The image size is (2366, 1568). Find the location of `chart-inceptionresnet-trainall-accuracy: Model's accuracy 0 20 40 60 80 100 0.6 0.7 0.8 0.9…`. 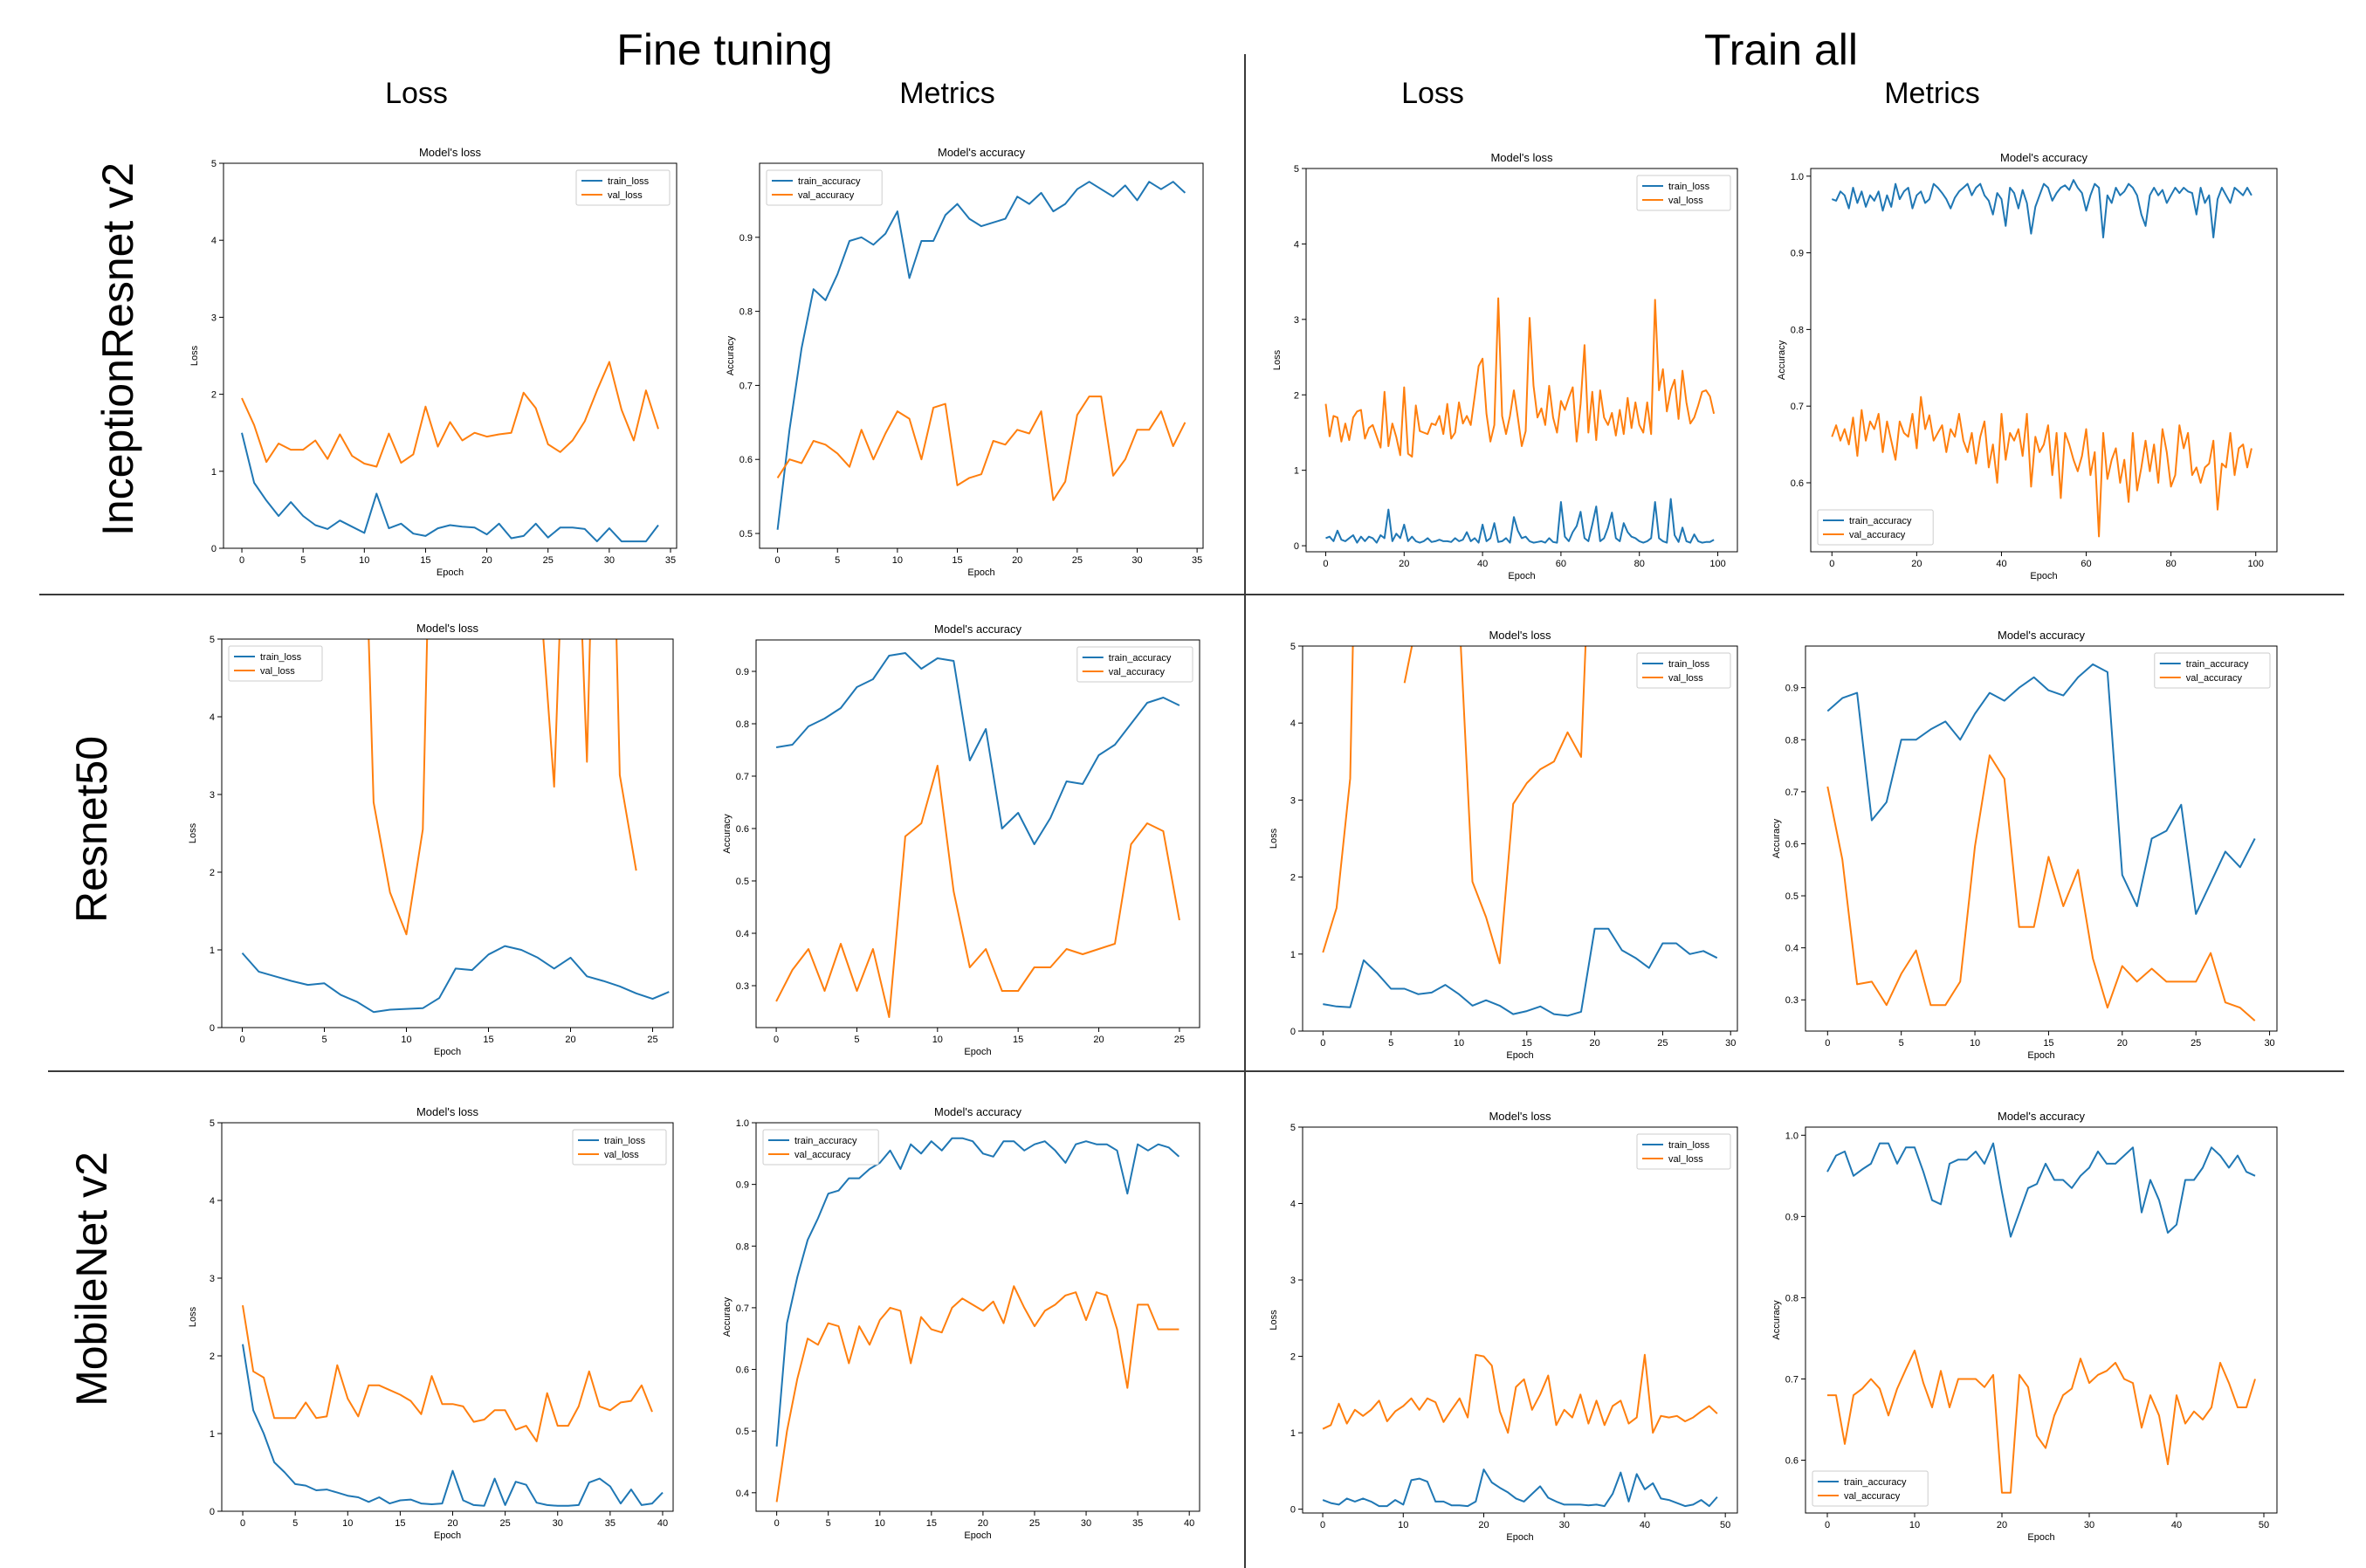

chart-inceptionresnet-trainall-accuracy: Model's accuracy 0 20 40 60 80 100 0.6 0.7 0.8 0.9… is located at coordinates (2028, 366).